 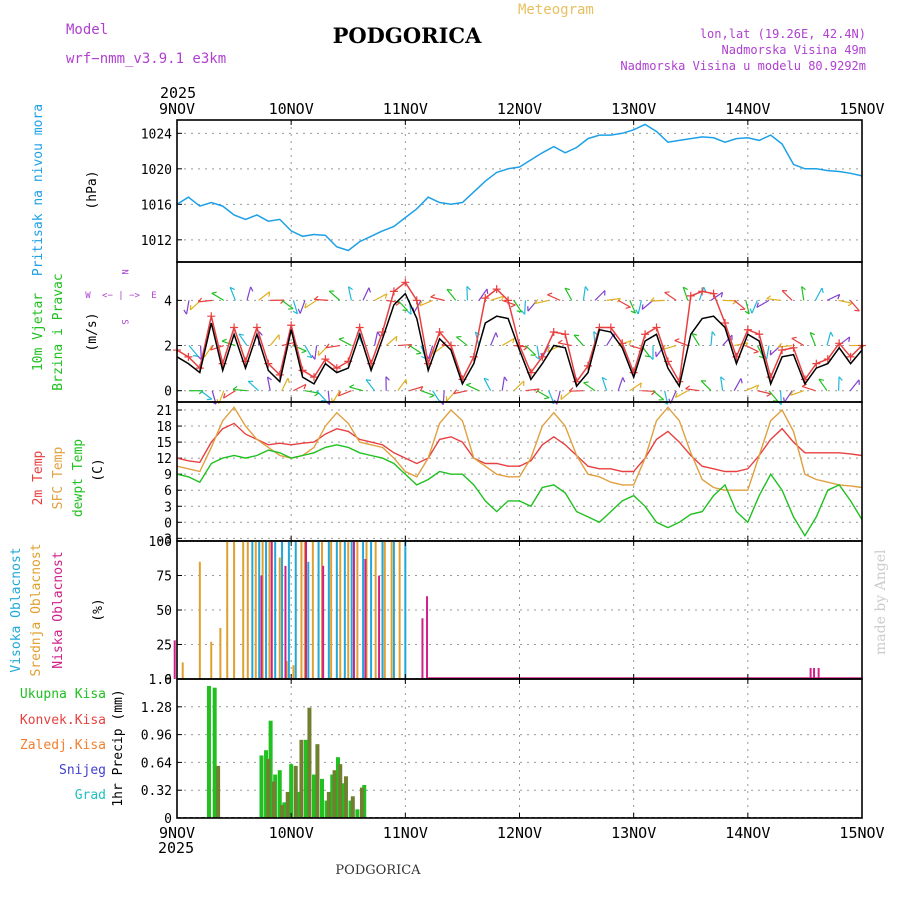 I want to click on temperature-ytick-label: -3, so click(x=164, y=539).